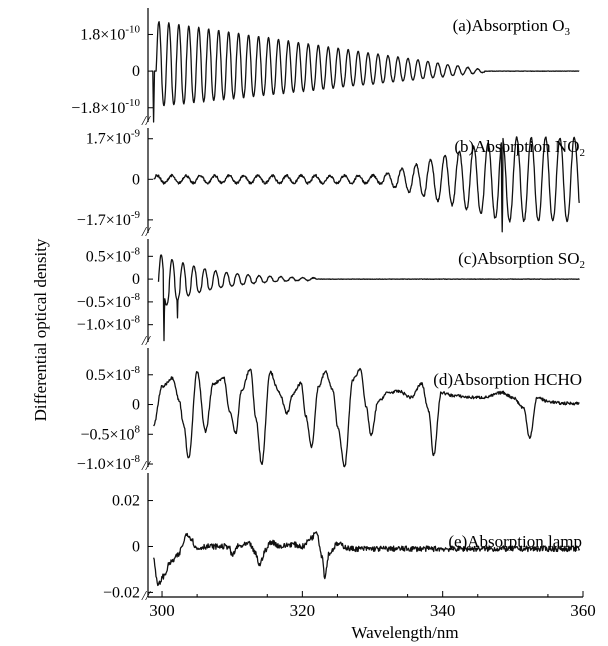 Image resolution: width=608 pixels, height=646 pixels. What do you see at coordinates (121, 592) in the screenshot?
I see `y-tick-label: −0.02` at bounding box center [121, 592].